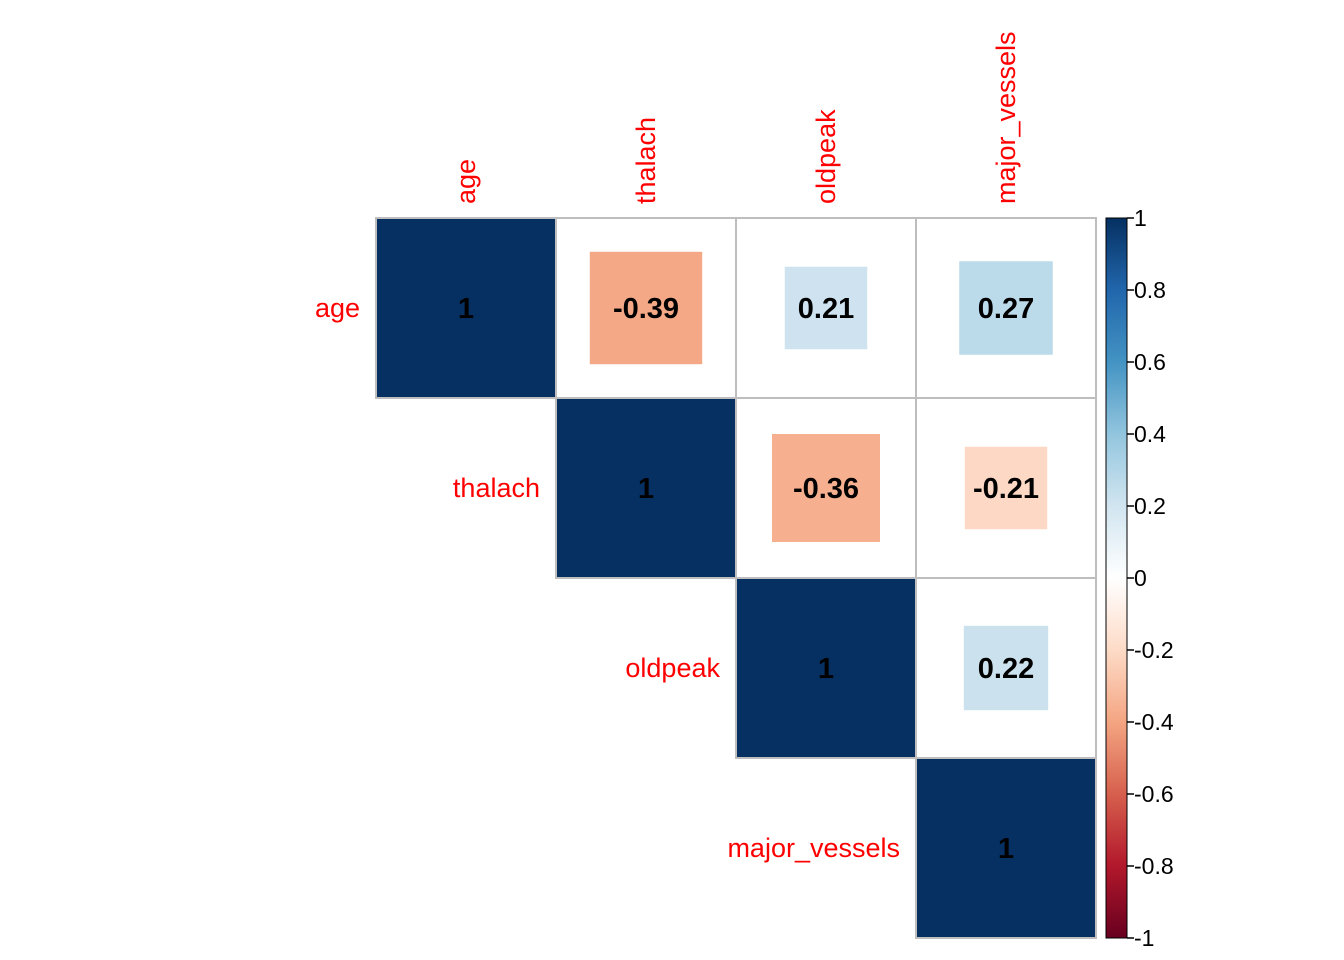 Image resolution: width=1344 pixels, height=960 pixels. What do you see at coordinates (672, 668) in the screenshot?
I see `row-label: oldpeak` at bounding box center [672, 668].